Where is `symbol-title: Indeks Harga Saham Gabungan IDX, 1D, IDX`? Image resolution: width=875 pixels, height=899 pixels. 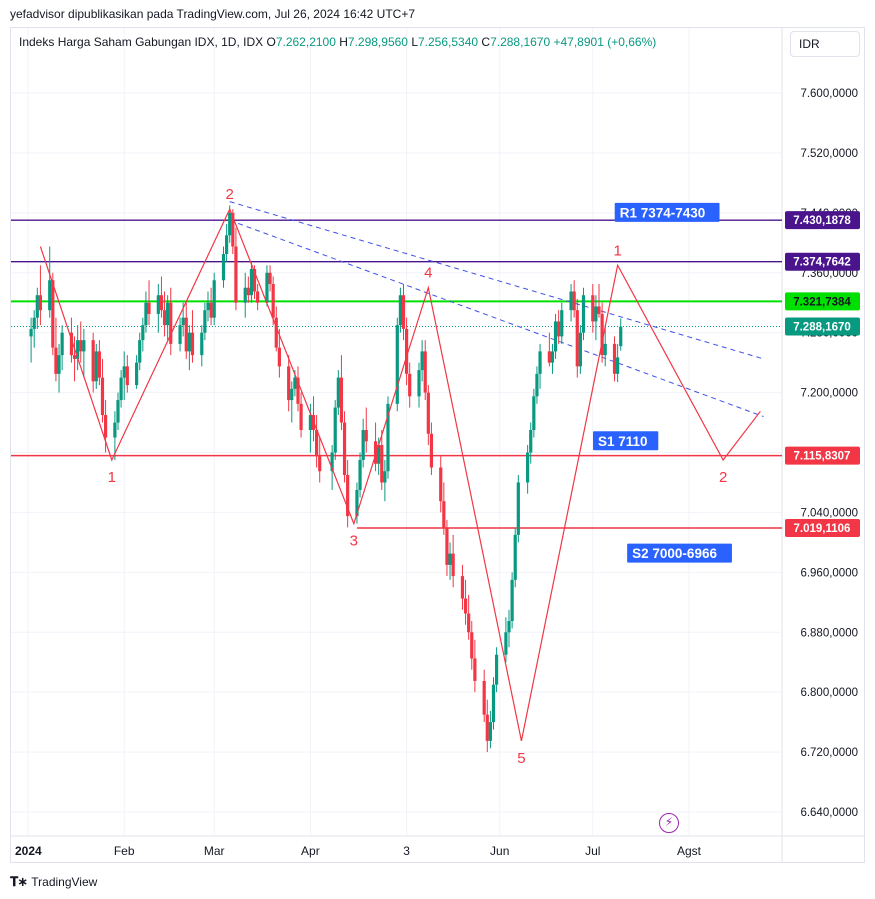
symbol-title: Indeks Harga Saham Gabungan IDX, 1D, IDX is located at coordinates (141, 42).